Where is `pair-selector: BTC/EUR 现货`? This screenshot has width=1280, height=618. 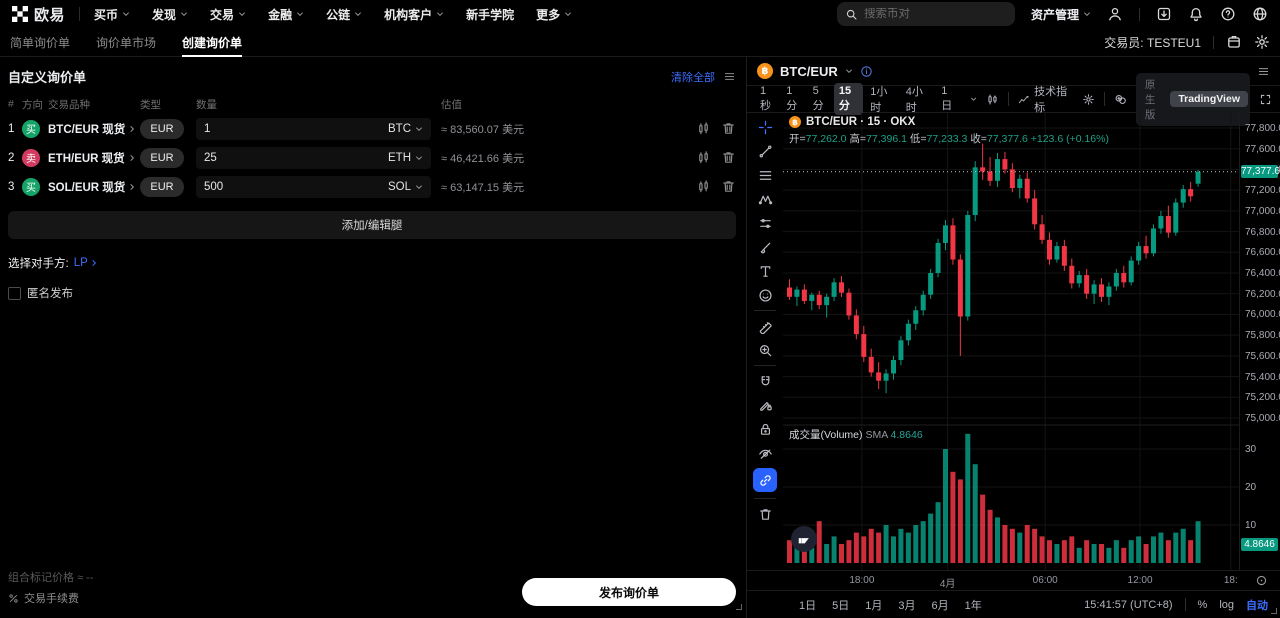 pair-selector: BTC/EUR 现货 is located at coordinates (94, 129).